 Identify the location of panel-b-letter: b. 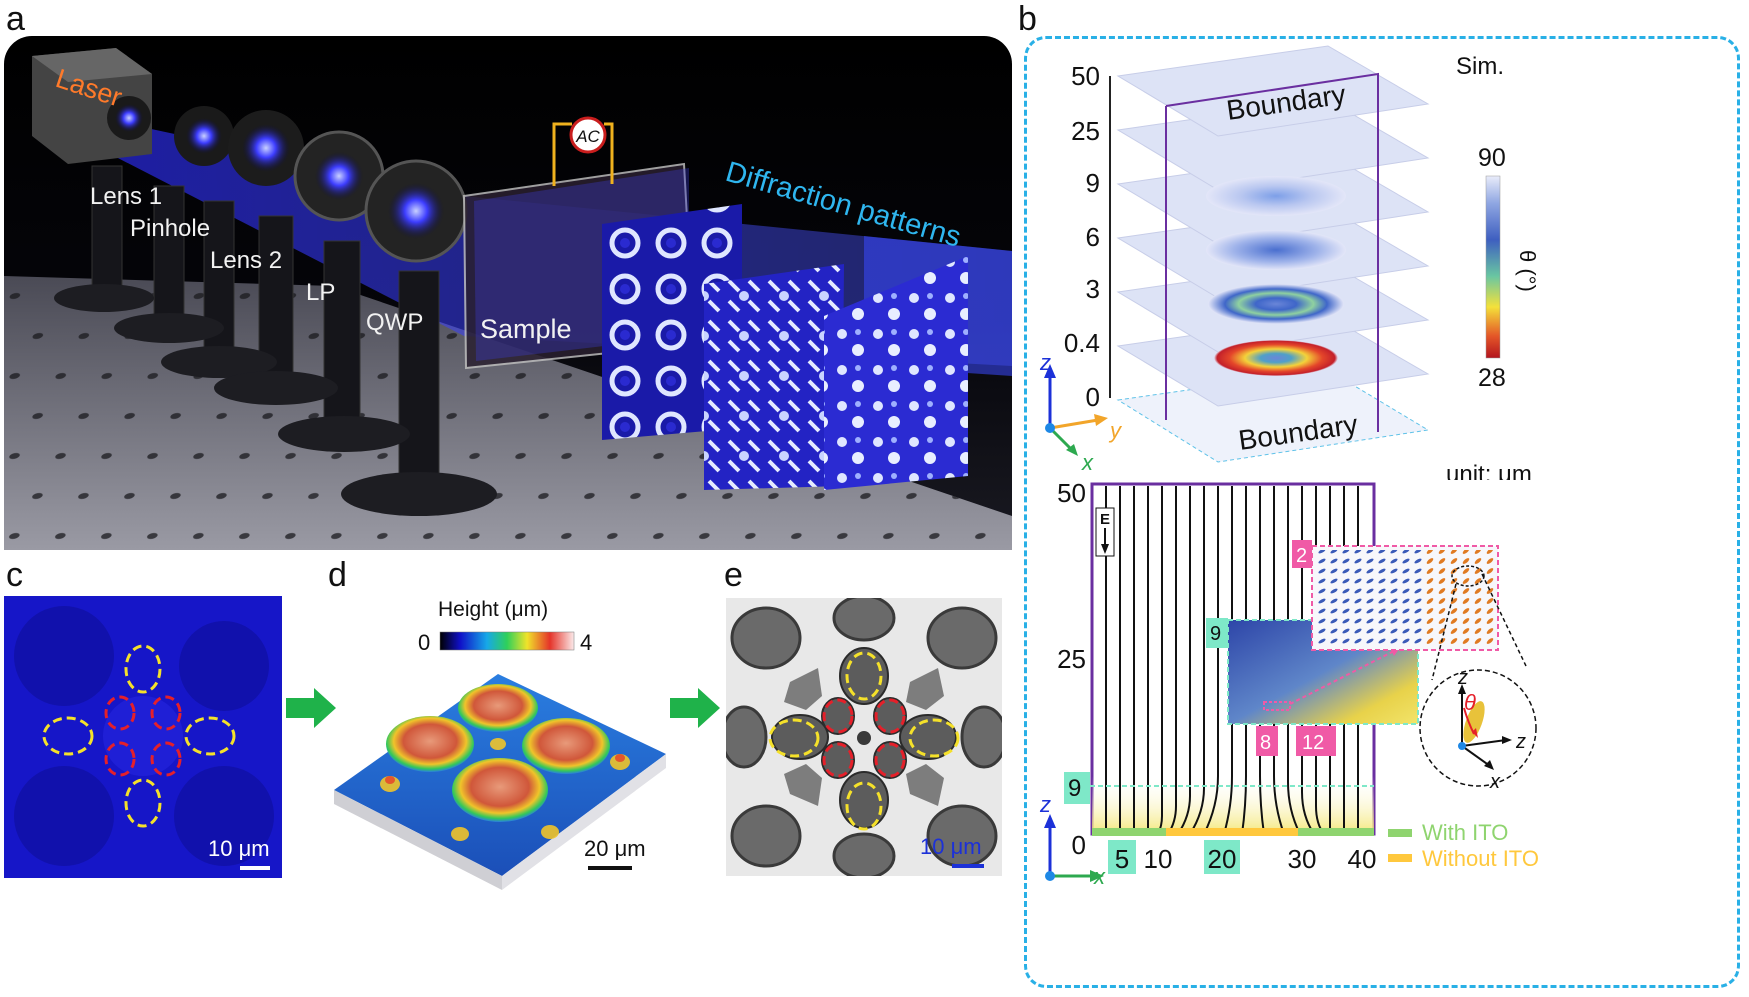
(1027, 19).